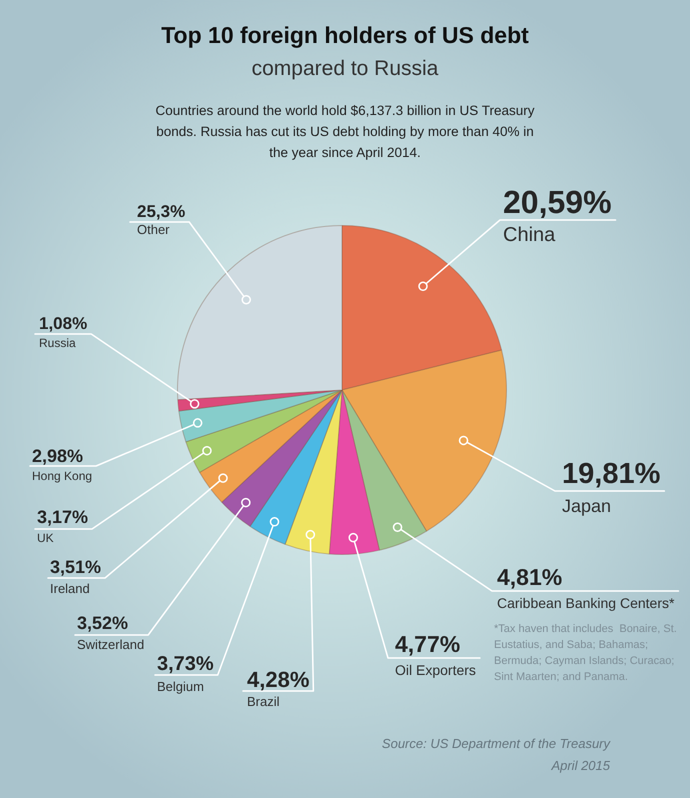  What do you see at coordinates (495, 744) in the screenshot?
I see `source-note: Source: US Department of the Treasury` at bounding box center [495, 744].